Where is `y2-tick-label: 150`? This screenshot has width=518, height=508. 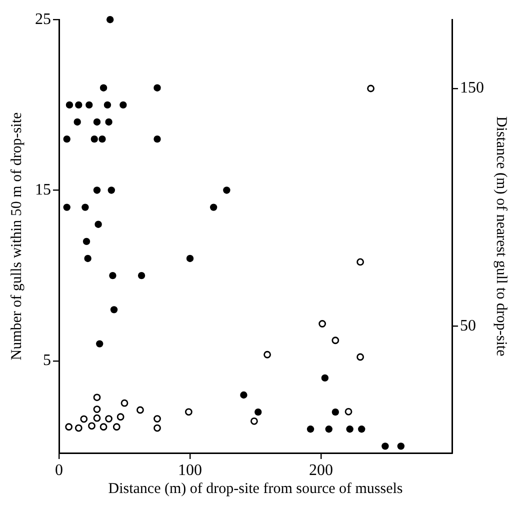 y2-tick-label: 150 is located at coordinates (472, 88).